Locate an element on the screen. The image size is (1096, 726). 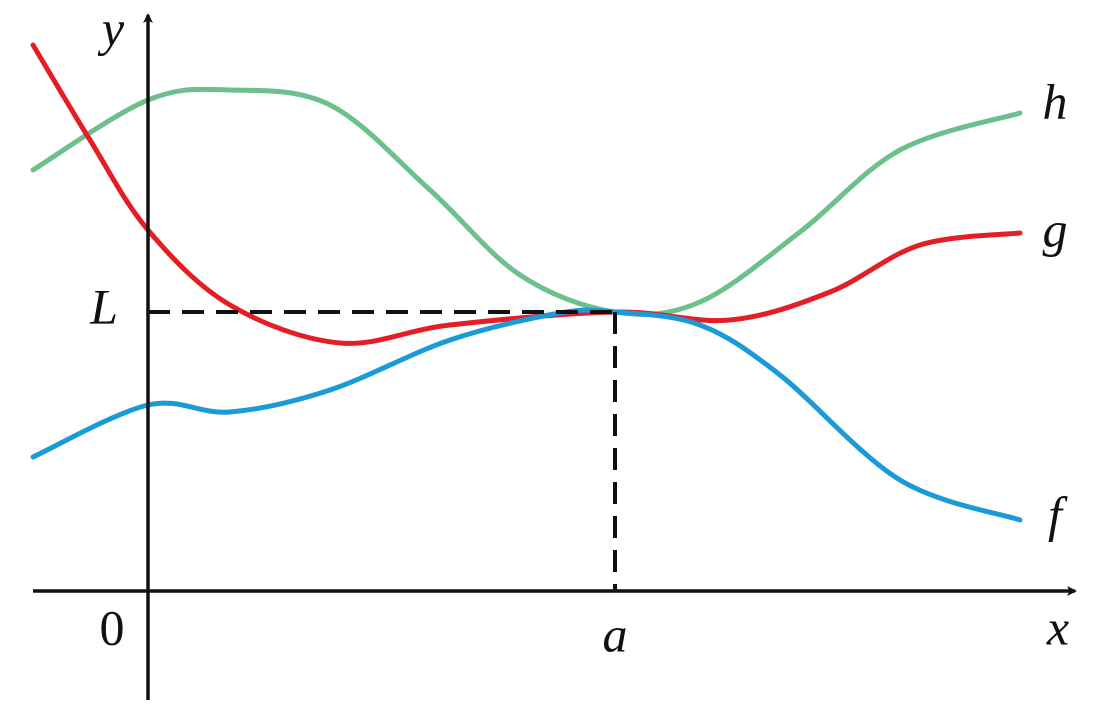
point-label: a is located at coordinates (615, 634).